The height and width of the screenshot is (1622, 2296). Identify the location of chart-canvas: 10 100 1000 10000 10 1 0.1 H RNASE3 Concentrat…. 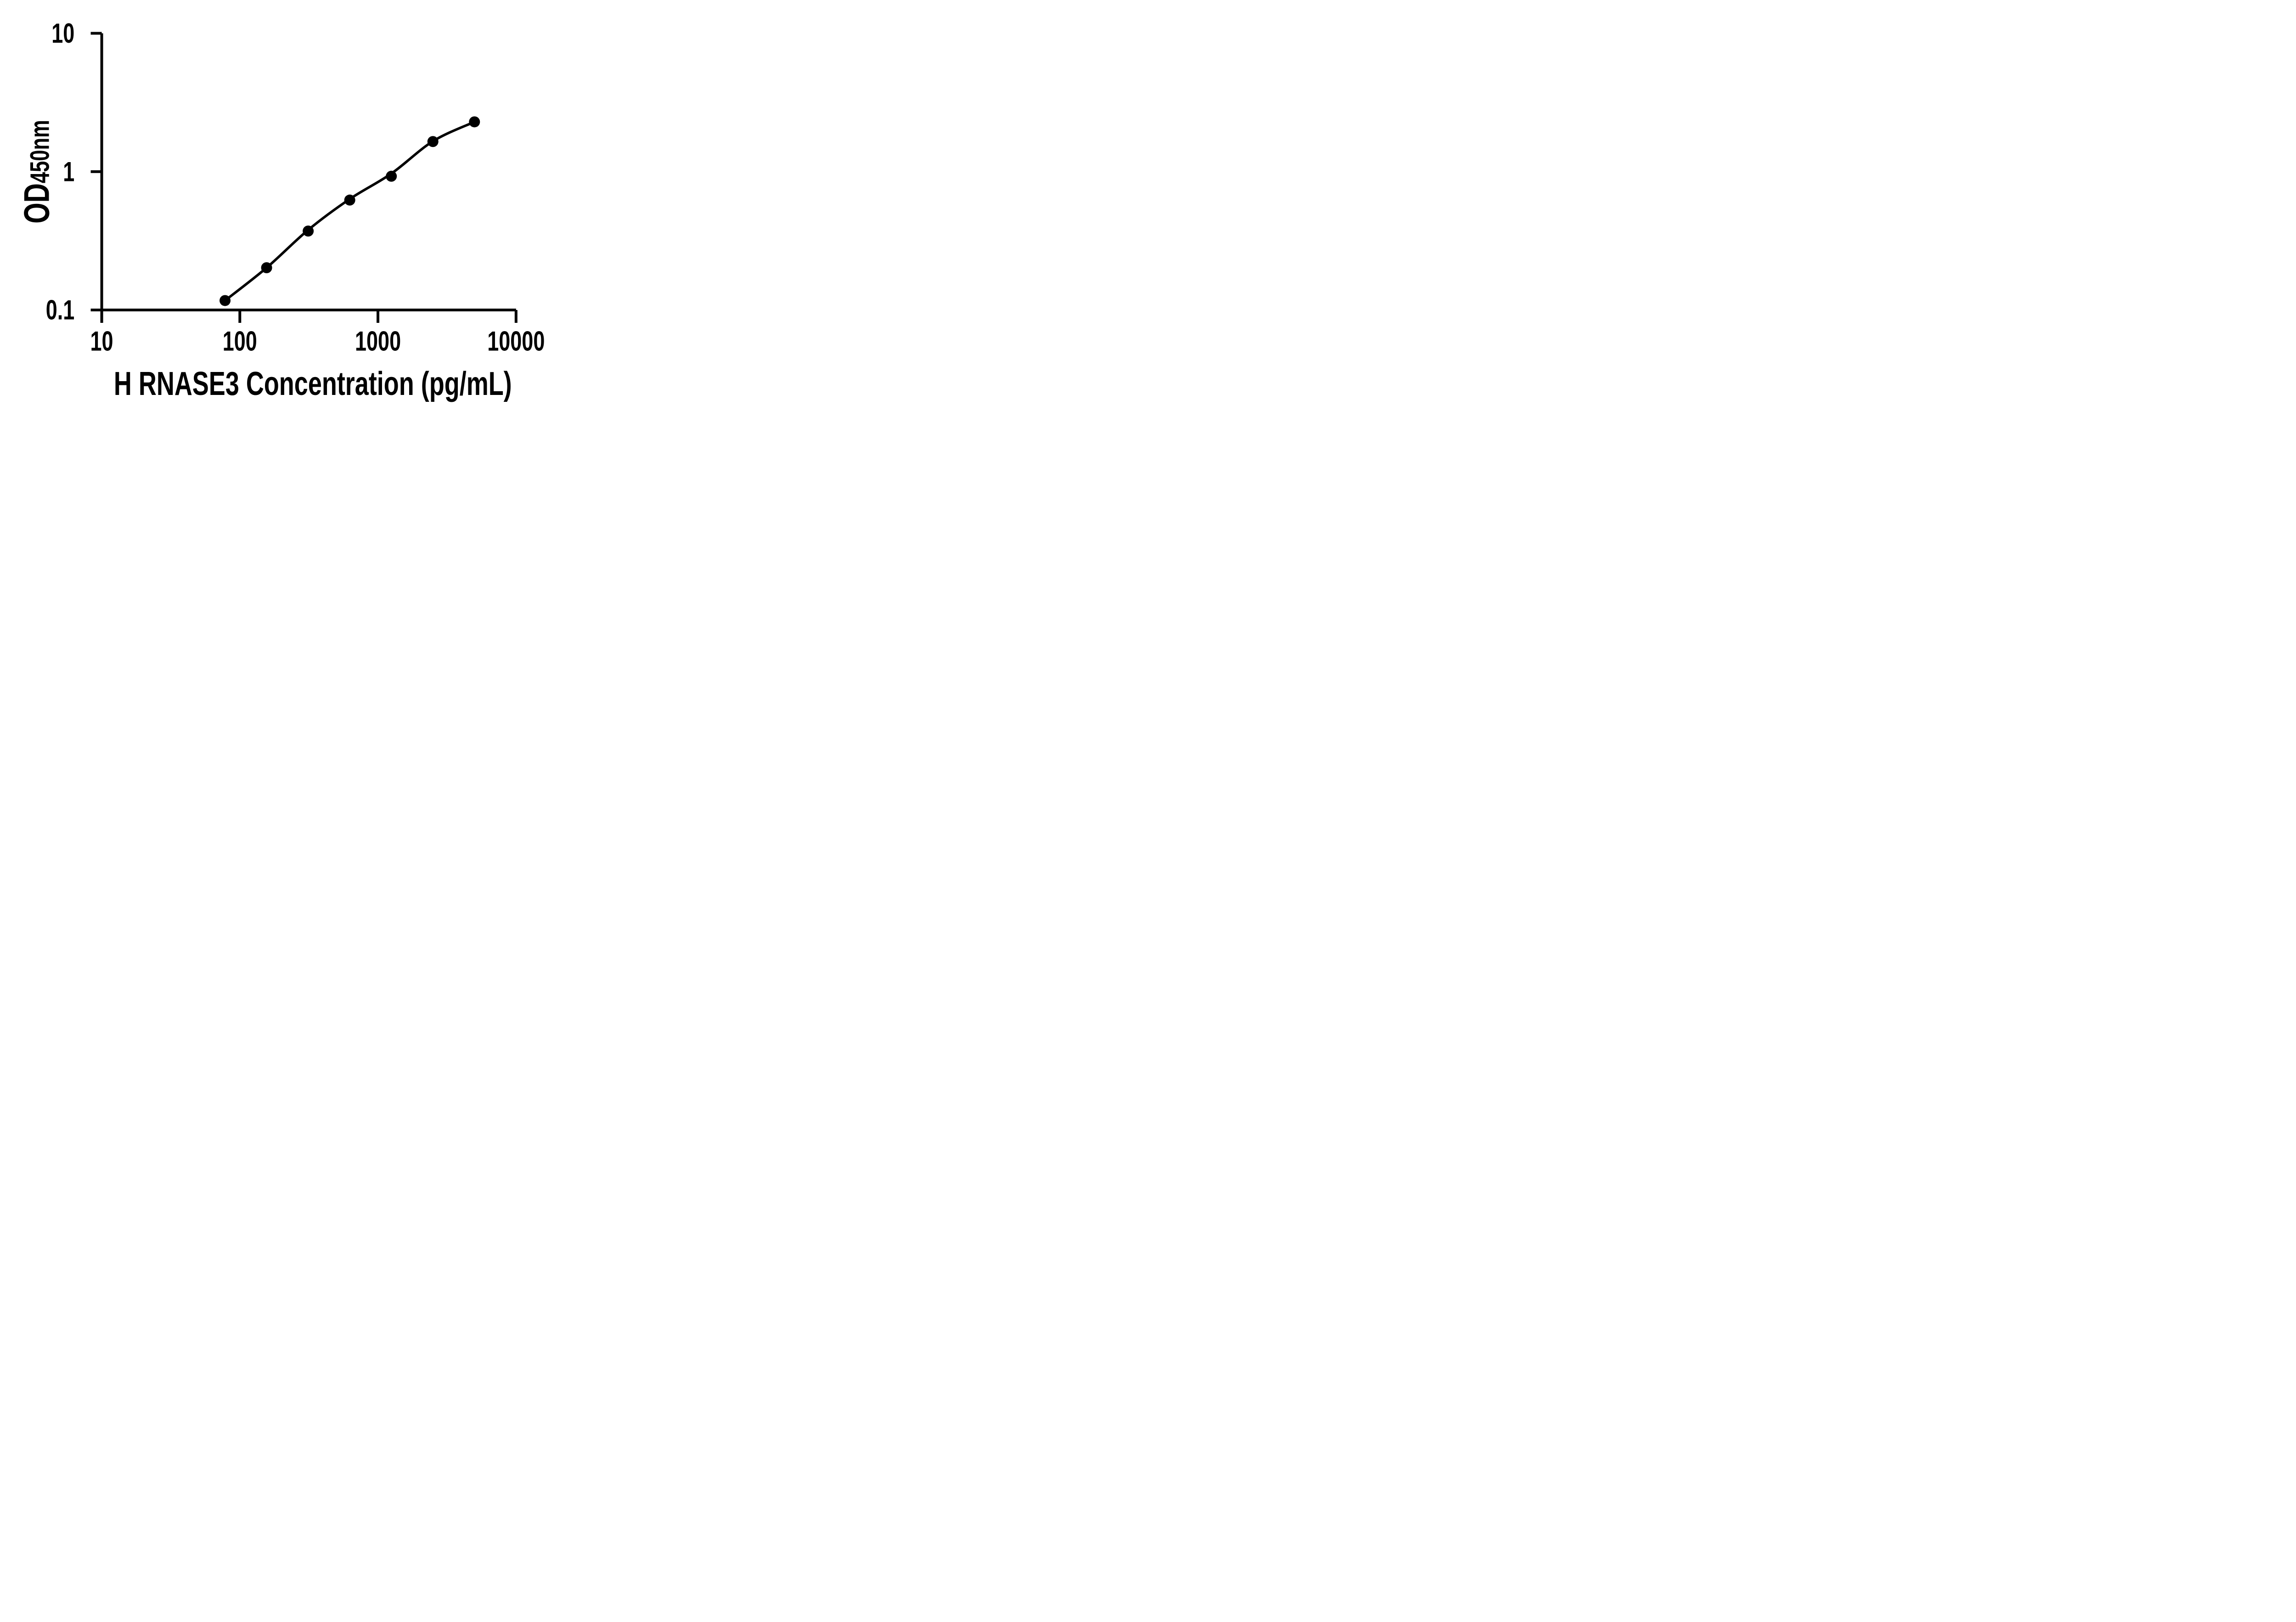
(281, 210).